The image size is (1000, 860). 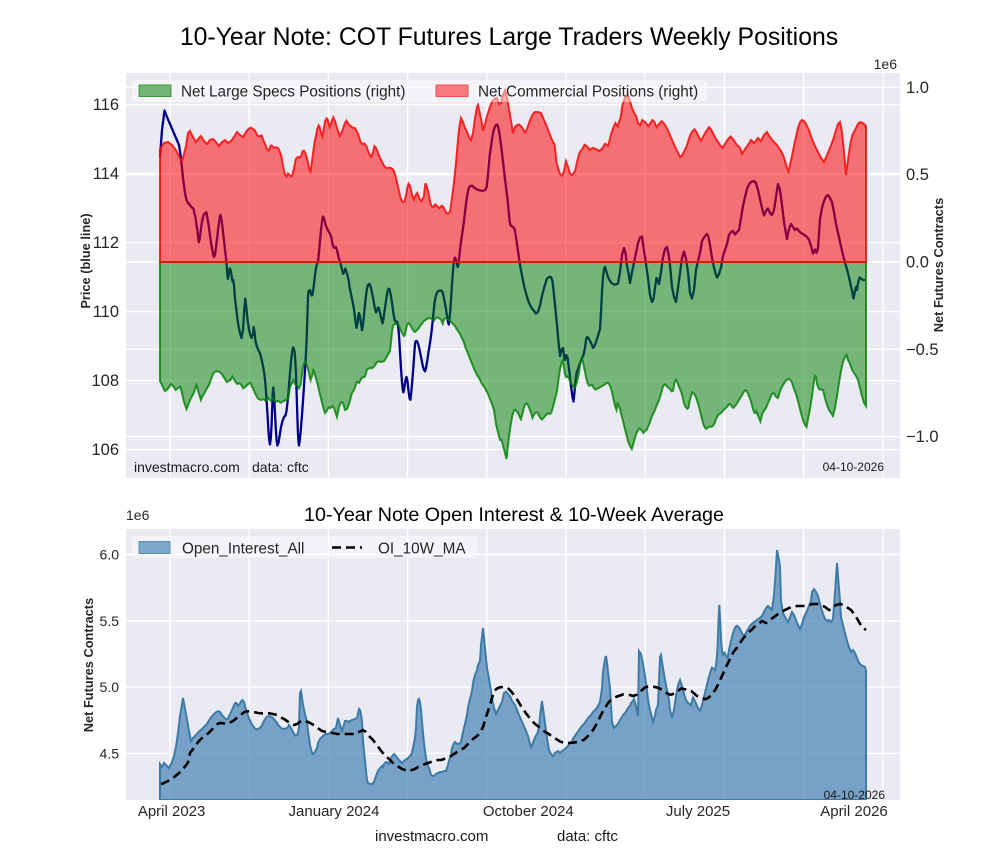 I want to click on svg-text: October 2024, so click(x=528, y=811).